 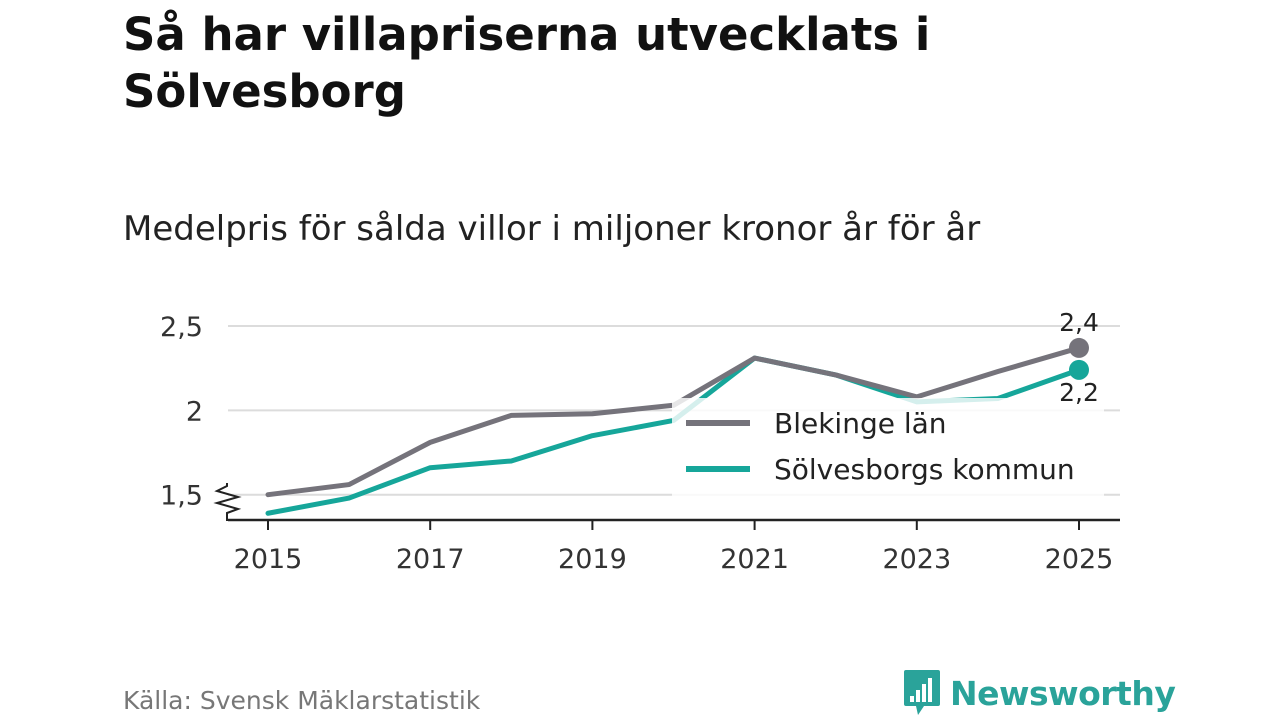 I want to click on legend-label: Blekinge län, so click(x=860, y=423).